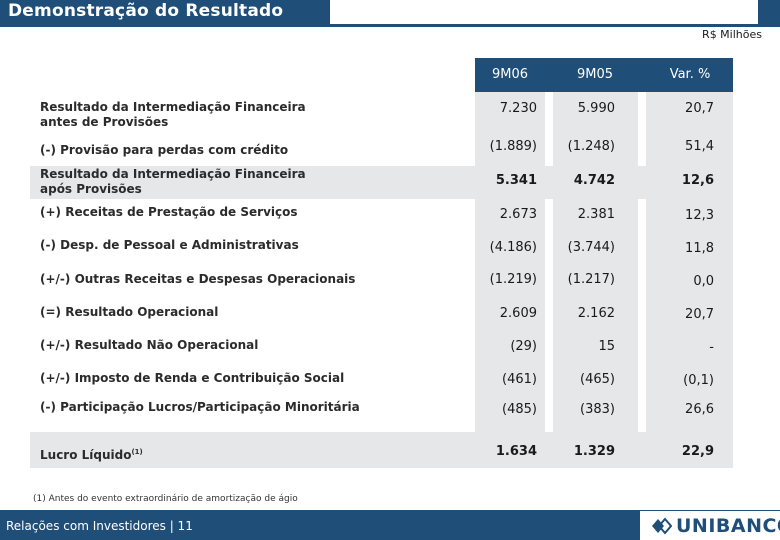 The height and width of the screenshot is (540, 780). I want to click on net-income-label: Lucro Líquido, so click(86, 455).